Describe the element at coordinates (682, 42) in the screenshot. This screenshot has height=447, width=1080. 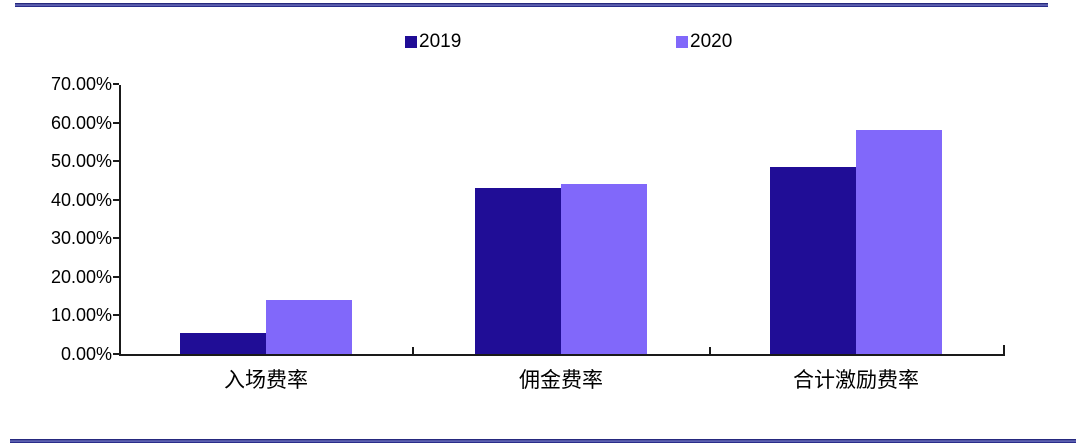
I see `legend-swatch-2020` at that location.